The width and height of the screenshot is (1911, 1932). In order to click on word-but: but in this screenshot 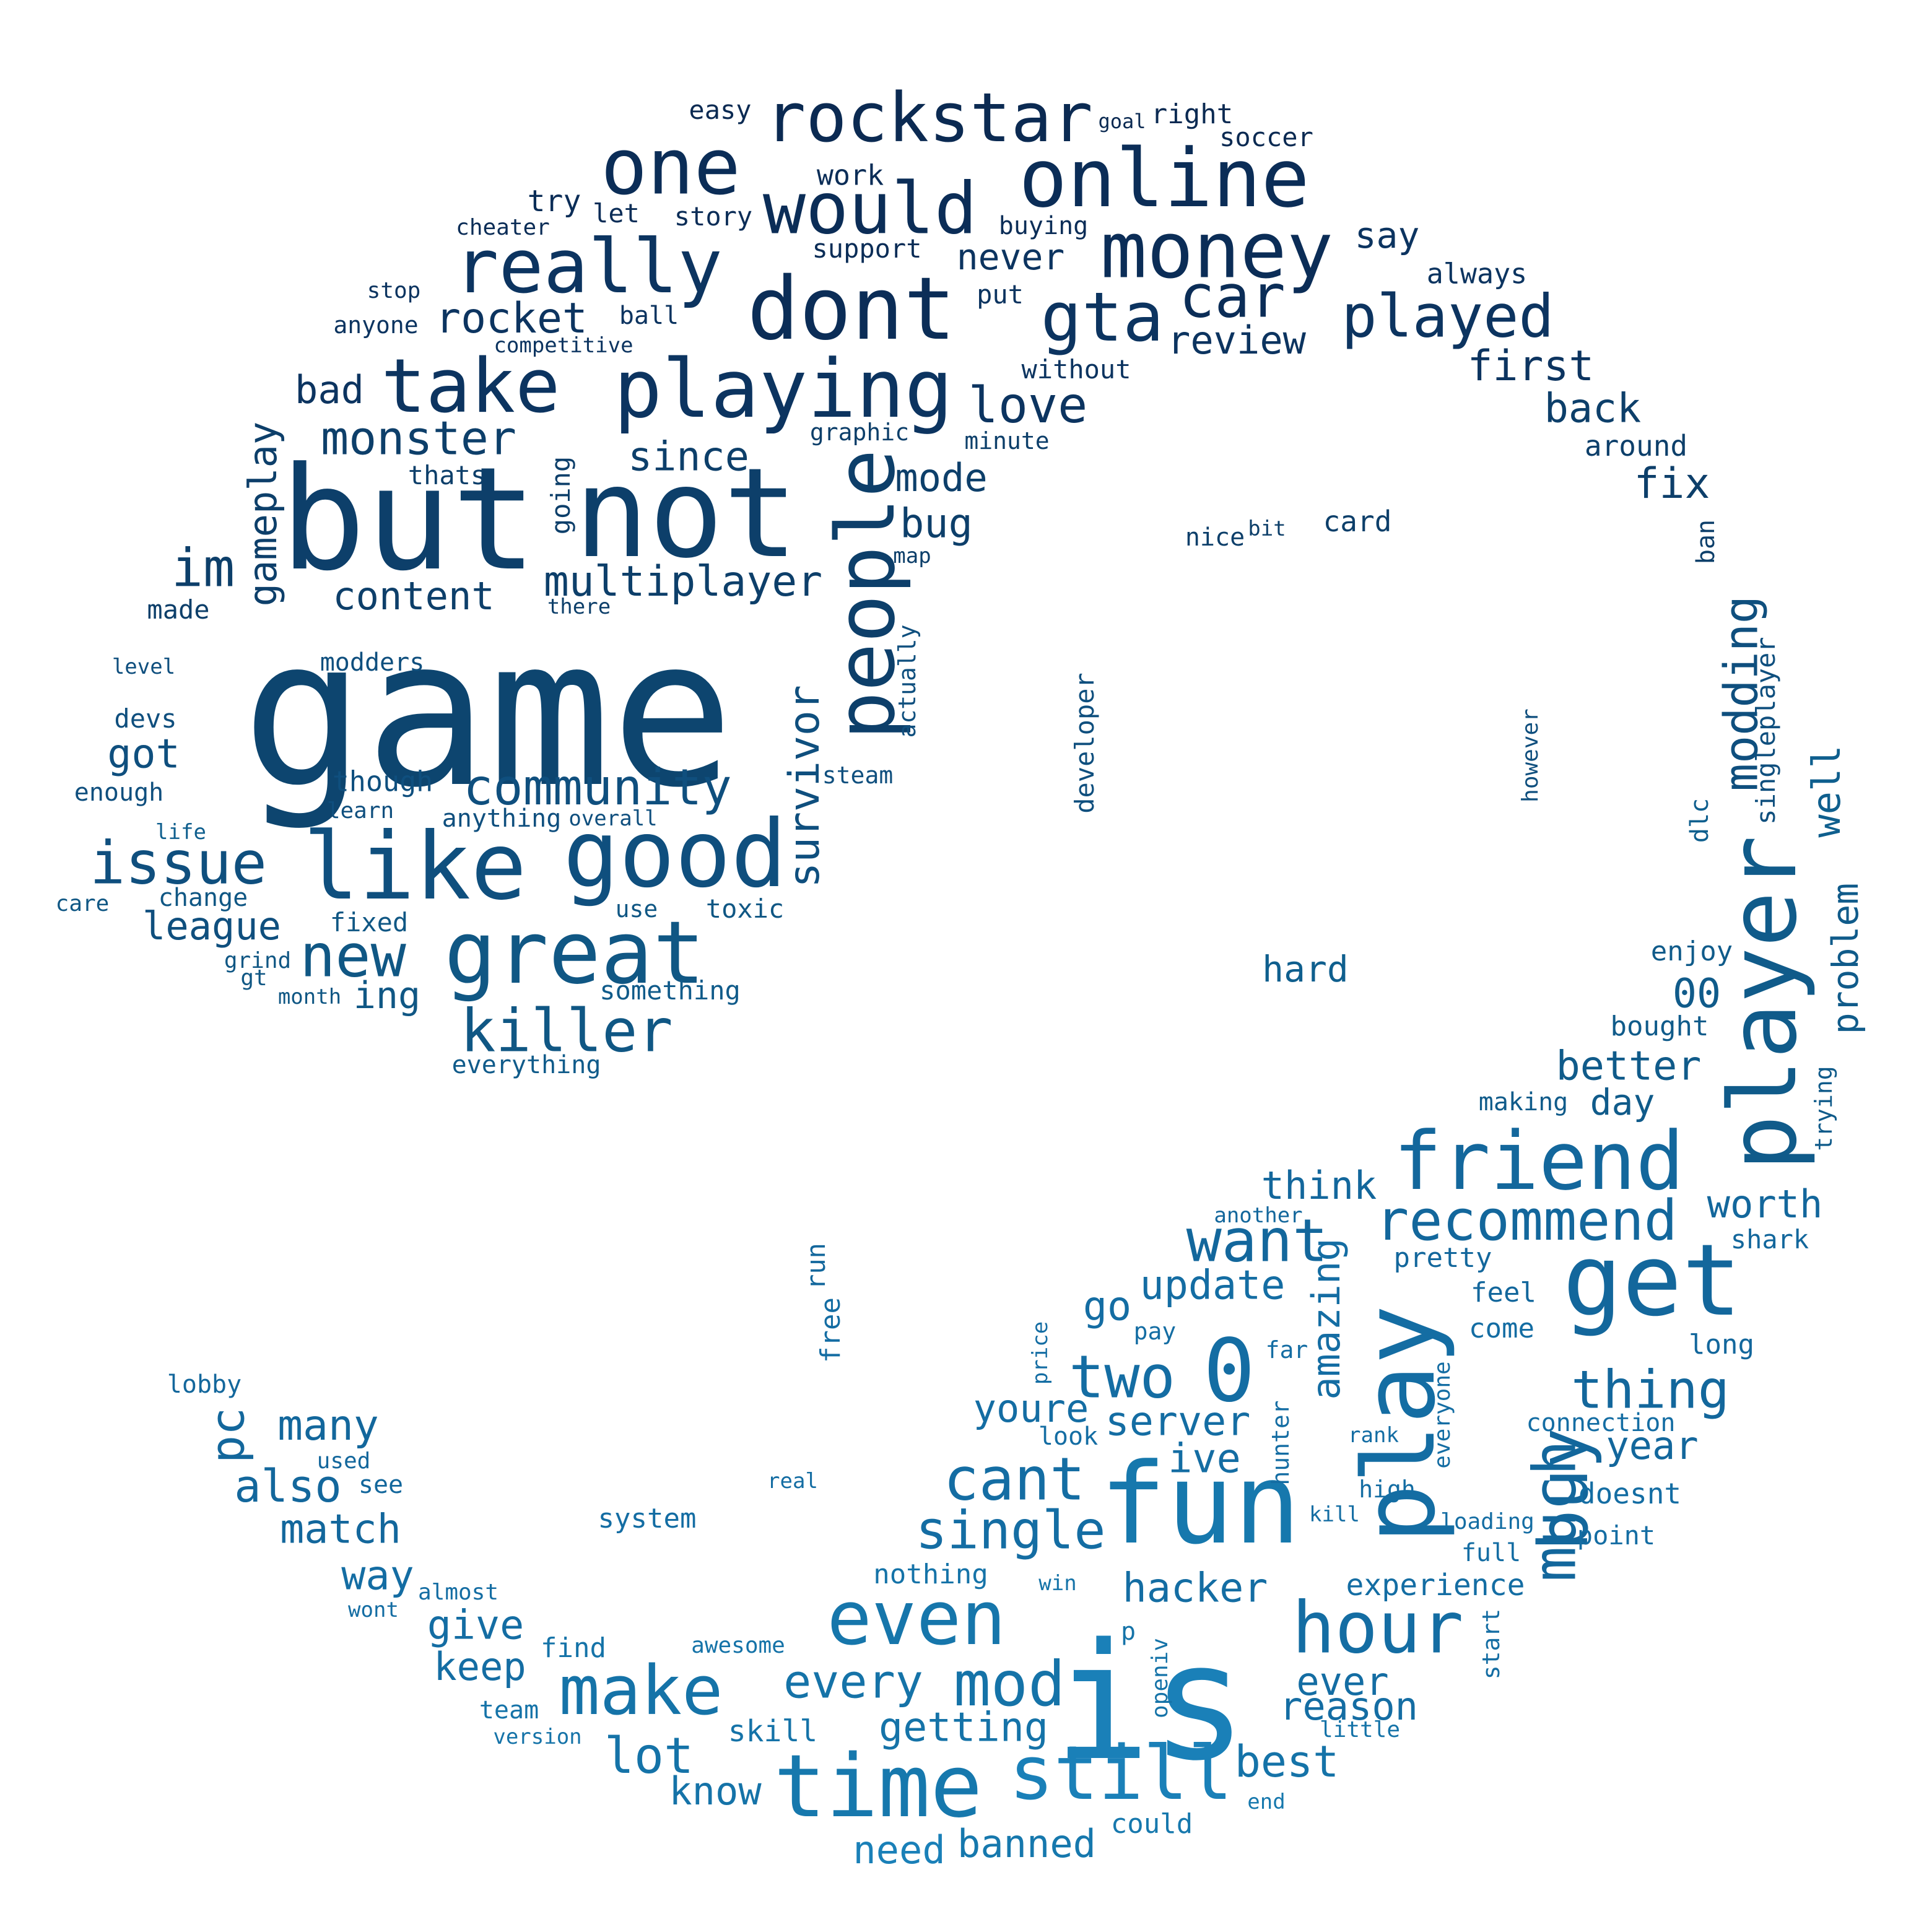, I will do `click(409, 520)`.